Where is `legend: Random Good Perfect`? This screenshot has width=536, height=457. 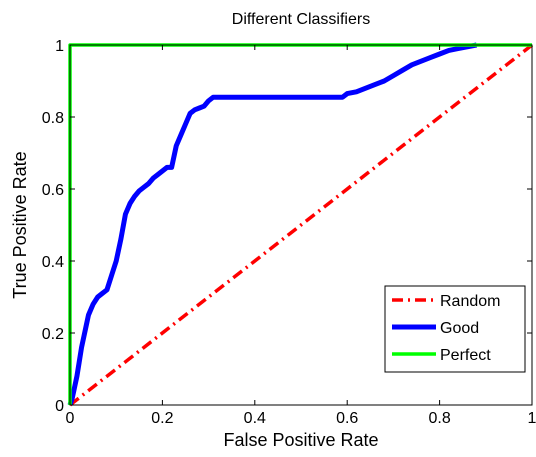 legend: Random Good Perfect is located at coordinates (455, 329).